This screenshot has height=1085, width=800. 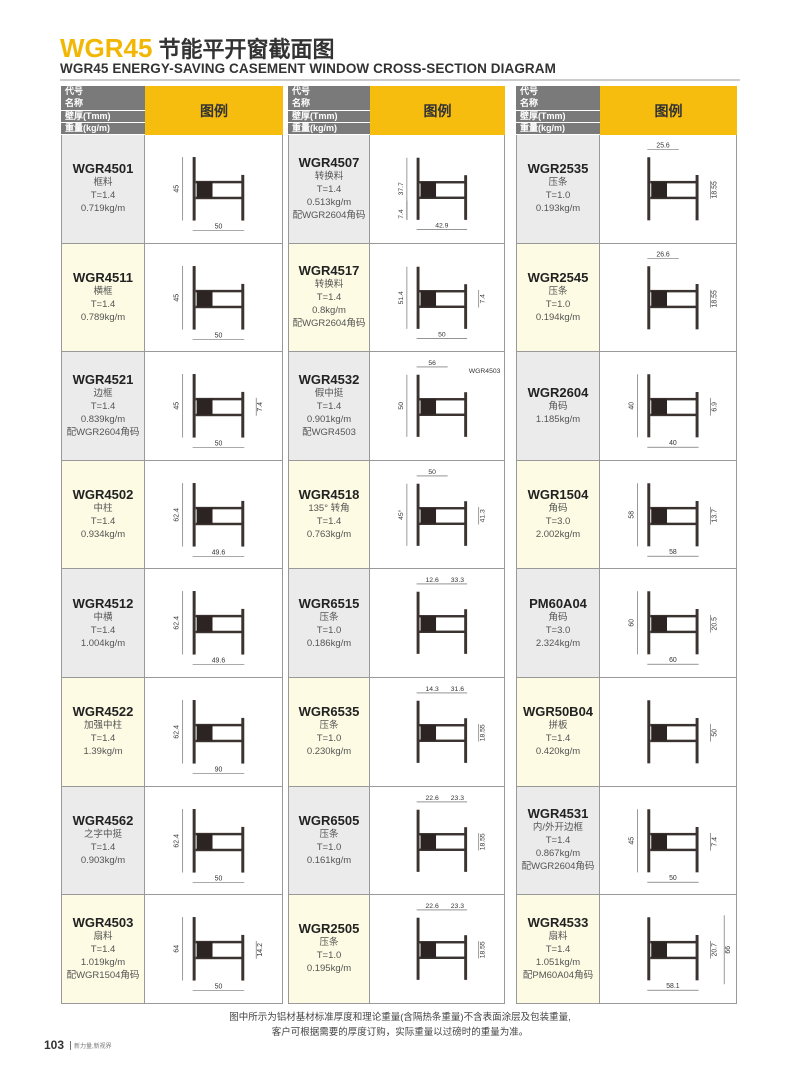 I want to click on dimension: 58.1, so click(x=673, y=987).